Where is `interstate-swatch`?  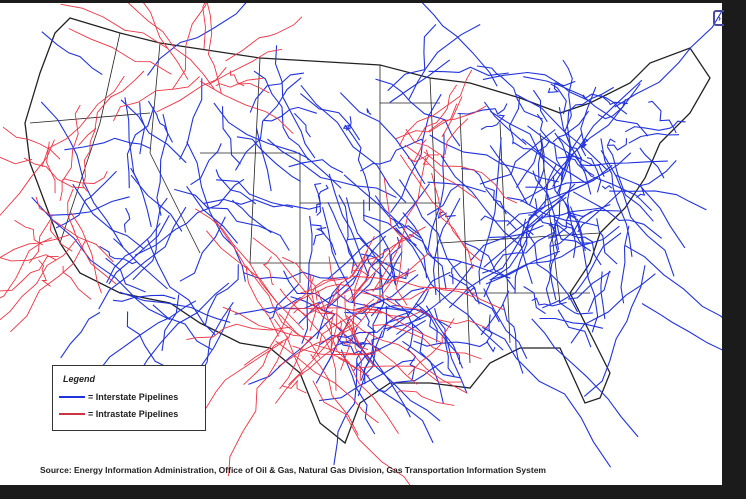 interstate-swatch is located at coordinates (72, 397).